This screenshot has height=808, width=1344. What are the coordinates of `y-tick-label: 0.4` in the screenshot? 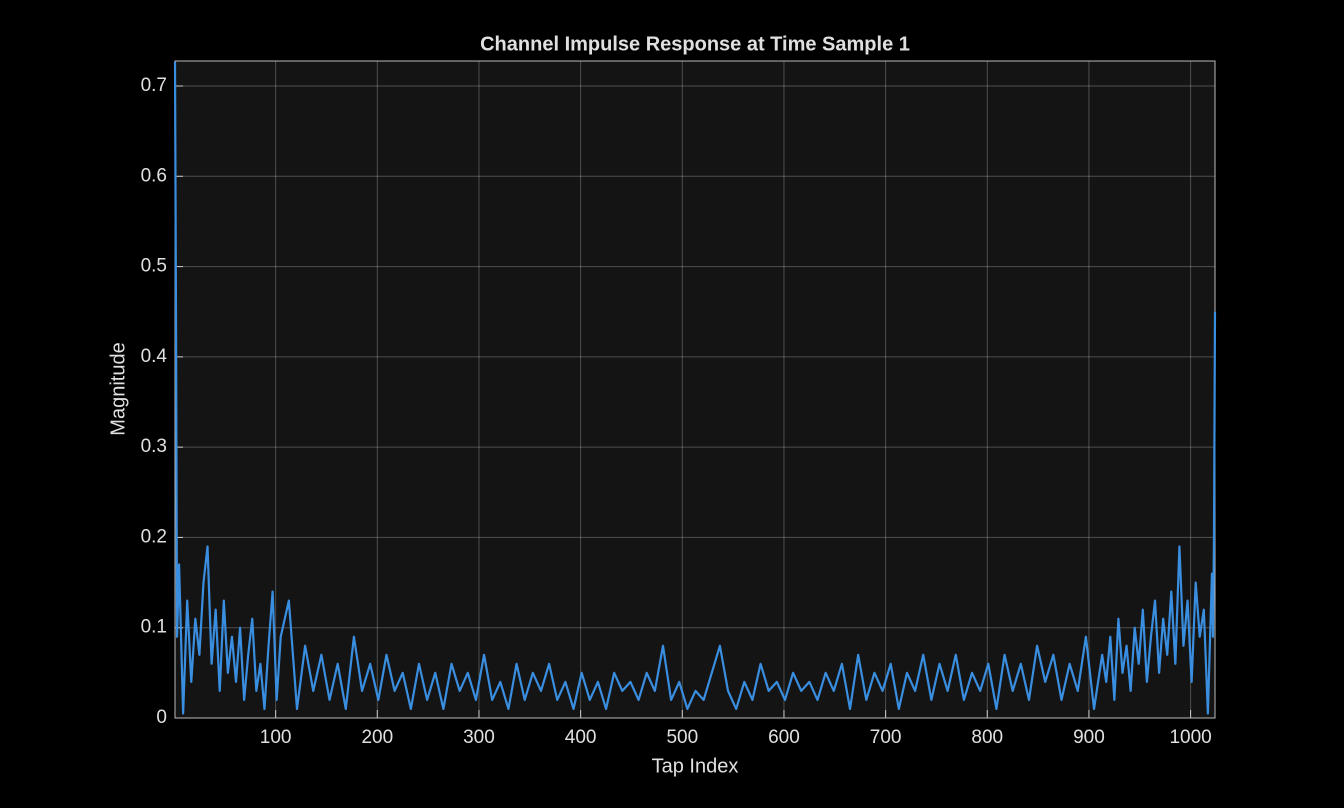 It's located at (154, 356).